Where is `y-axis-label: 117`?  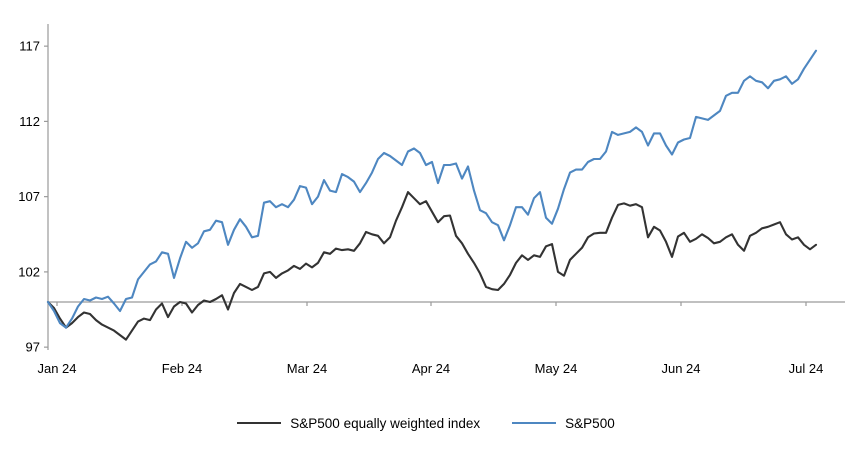
y-axis-label: 117 is located at coordinates (29, 46).